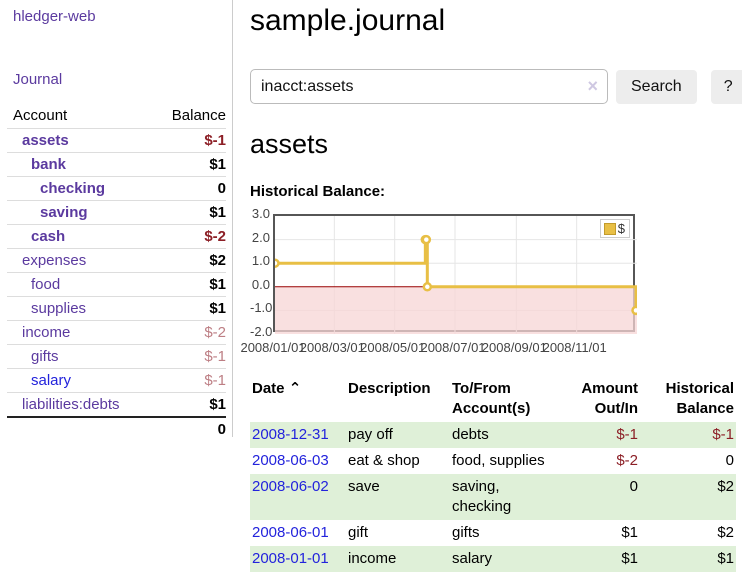 This screenshot has width=742, height=582. Describe the element at coordinates (370, 434) in the screenshot. I see `txn-description: pay off` at that location.